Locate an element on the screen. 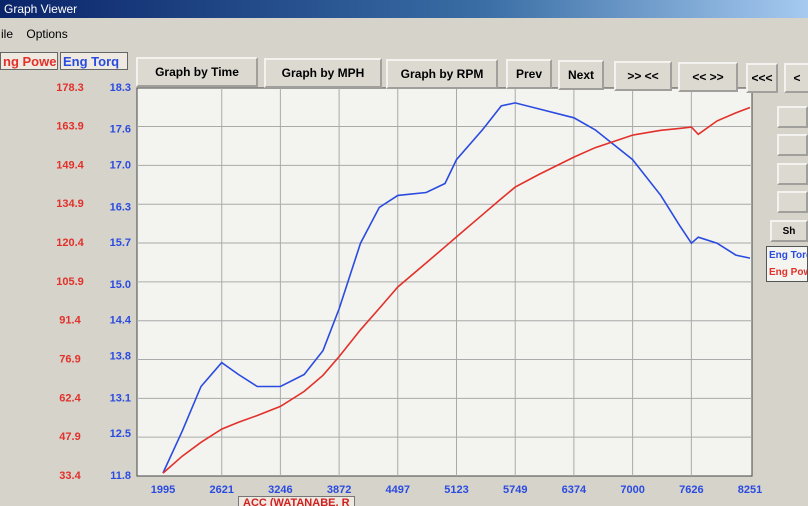 Image resolution: width=808 pixels, height=506 pixels. toolbar-button: Graph by RPM is located at coordinates (442, 73).